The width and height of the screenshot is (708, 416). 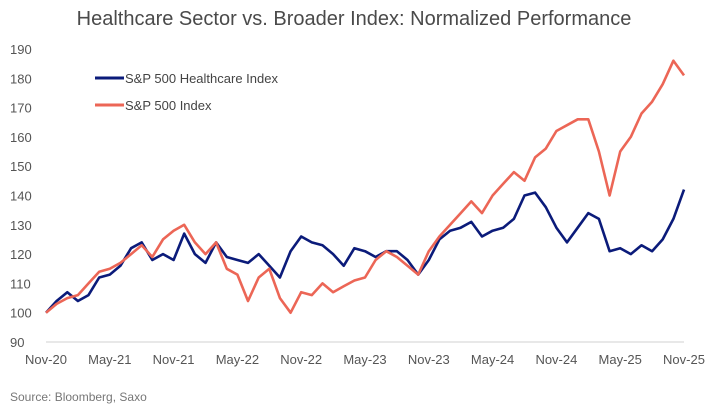 What do you see at coordinates (174, 359) in the screenshot?
I see `x-tick-label: Nov-21` at bounding box center [174, 359].